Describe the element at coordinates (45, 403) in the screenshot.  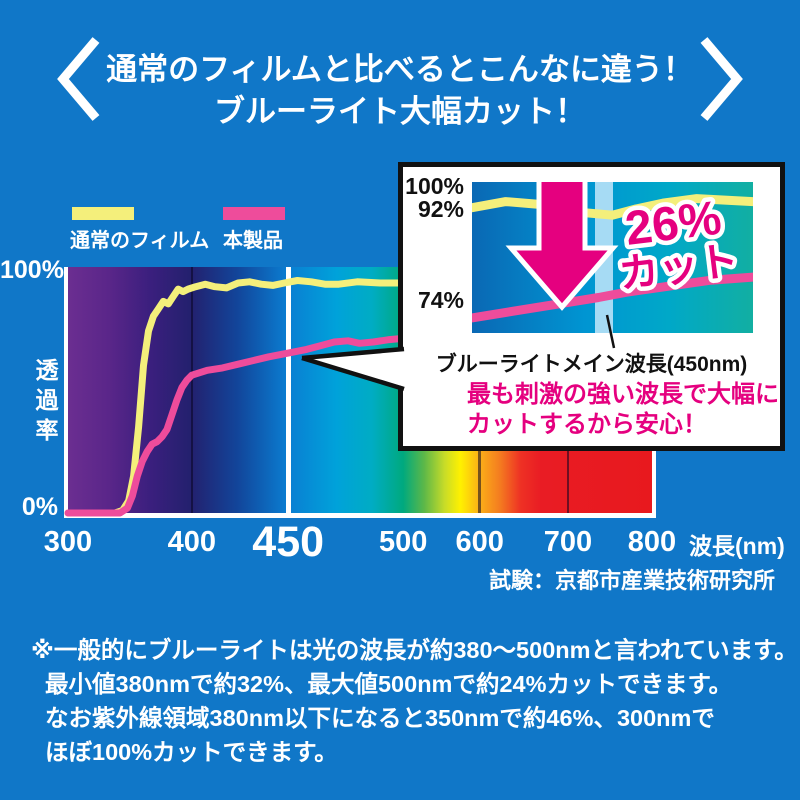
I see `y-axis-title: 透過率` at that location.